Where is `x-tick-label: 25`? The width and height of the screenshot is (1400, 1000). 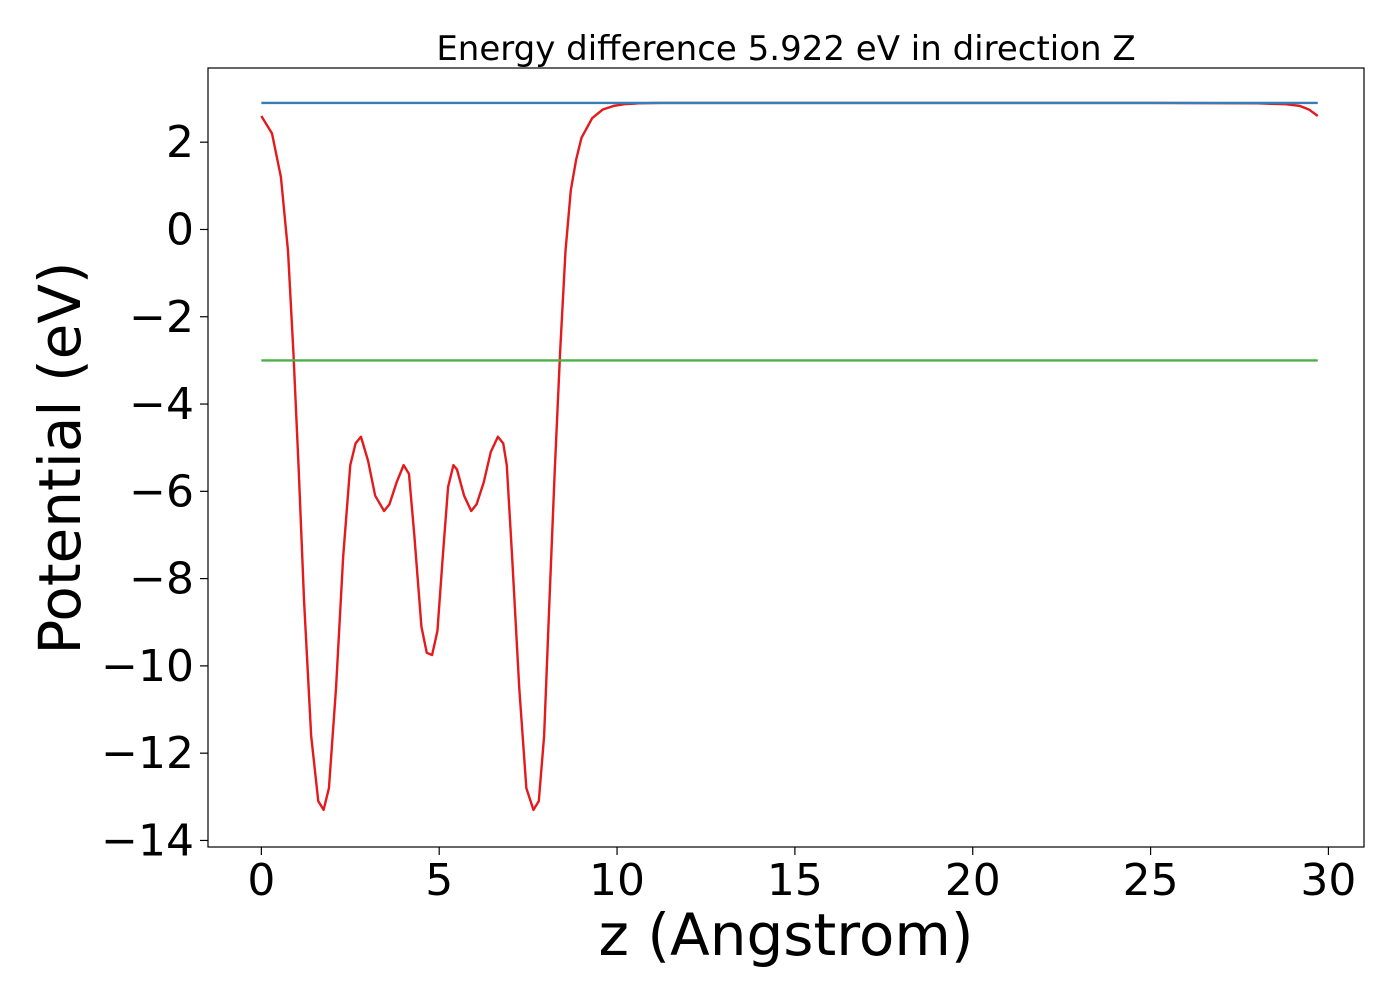
x-tick-label: 25 is located at coordinates (1151, 880).